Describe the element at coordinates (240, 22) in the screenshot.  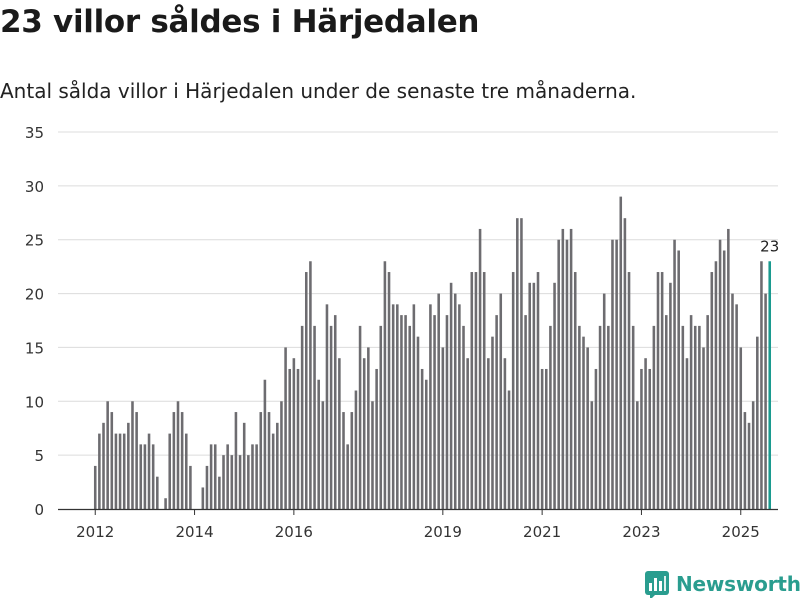
I see `chart-title: 23 villor såldes i Härjedalen` at that location.